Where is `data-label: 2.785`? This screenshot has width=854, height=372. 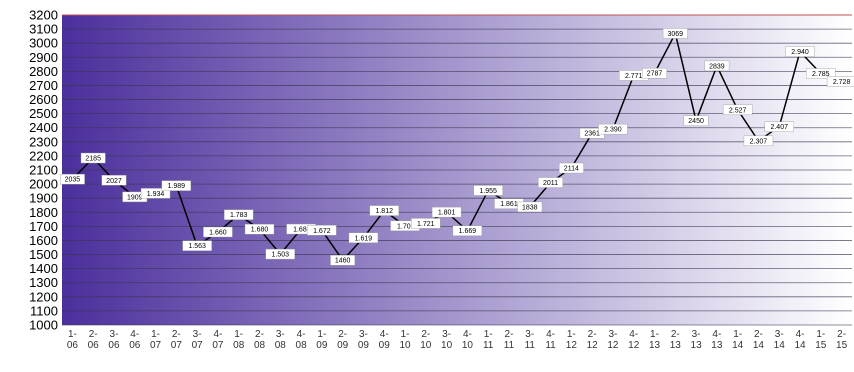 data-label: 2.785 is located at coordinates (821, 73).